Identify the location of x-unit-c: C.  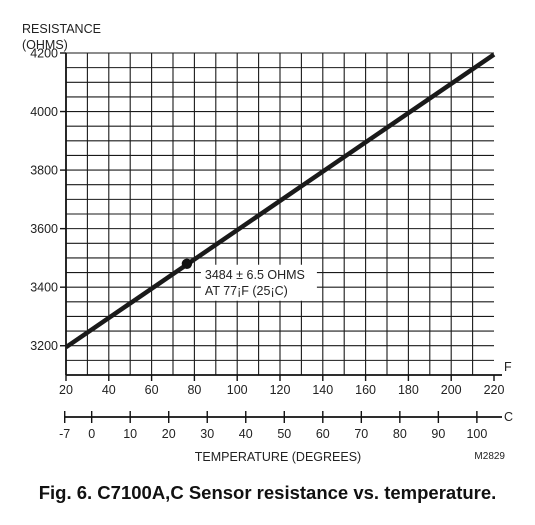
(508, 417).